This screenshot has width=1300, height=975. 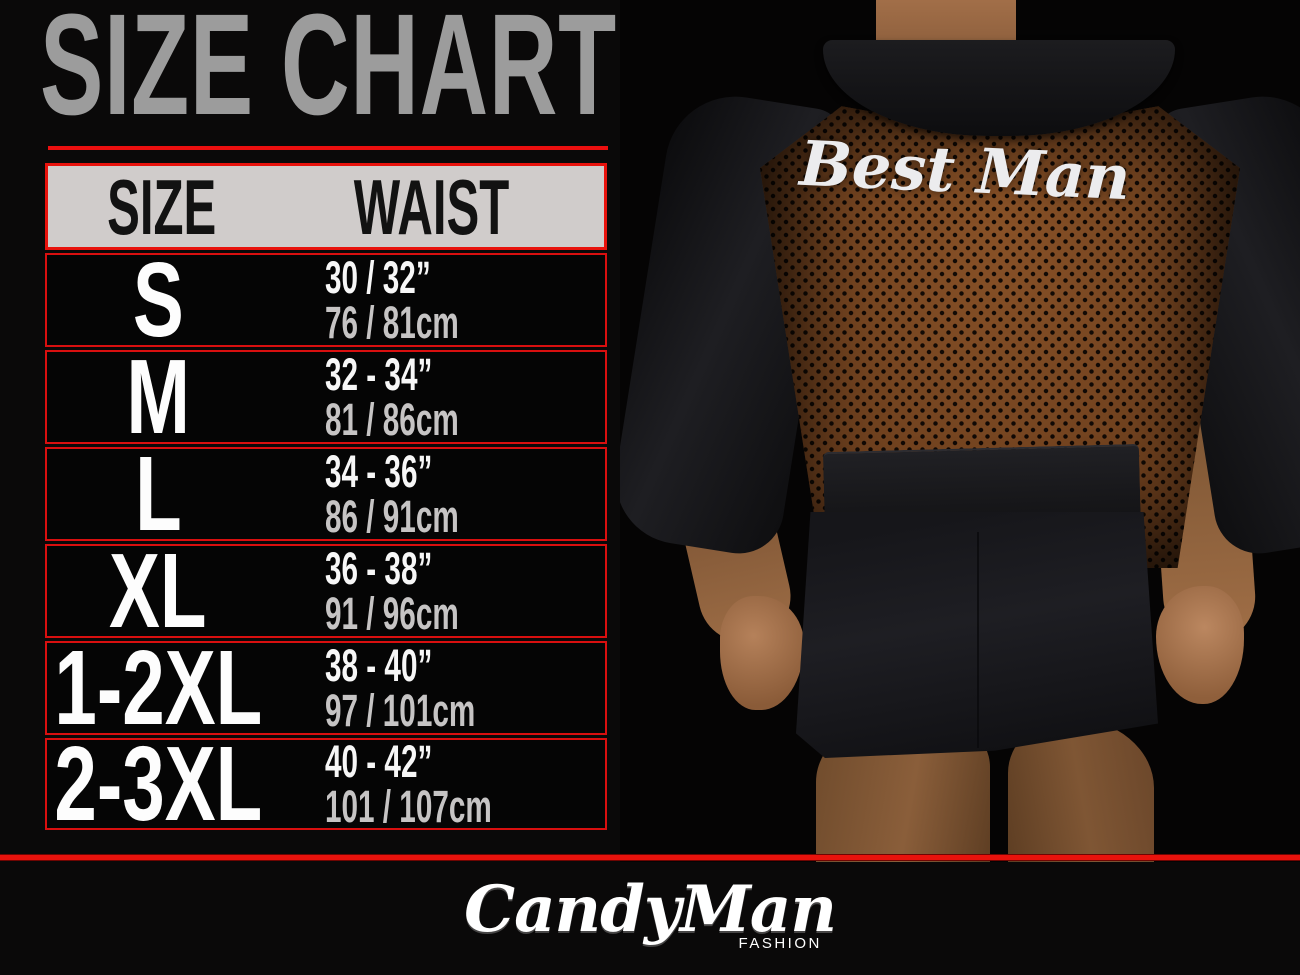 What do you see at coordinates (379, 761) in the screenshot?
I see `waist-inches: 40 - 42”` at bounding box center [379, 761].